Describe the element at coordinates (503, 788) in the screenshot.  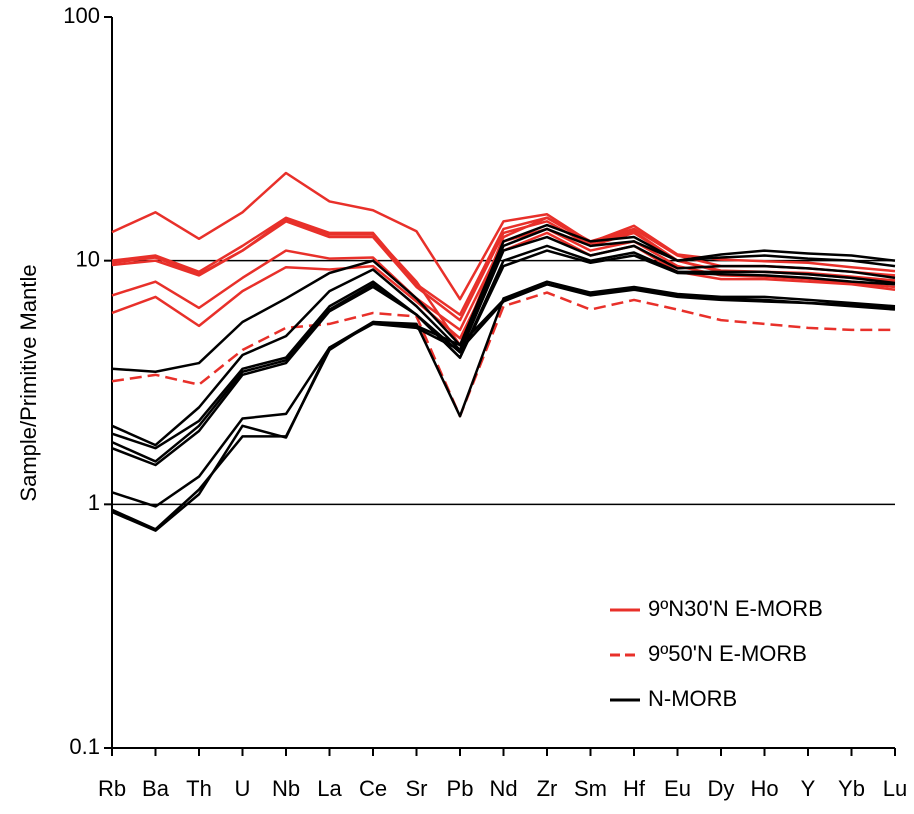
I see `x-tick-label: Nd` at that location.